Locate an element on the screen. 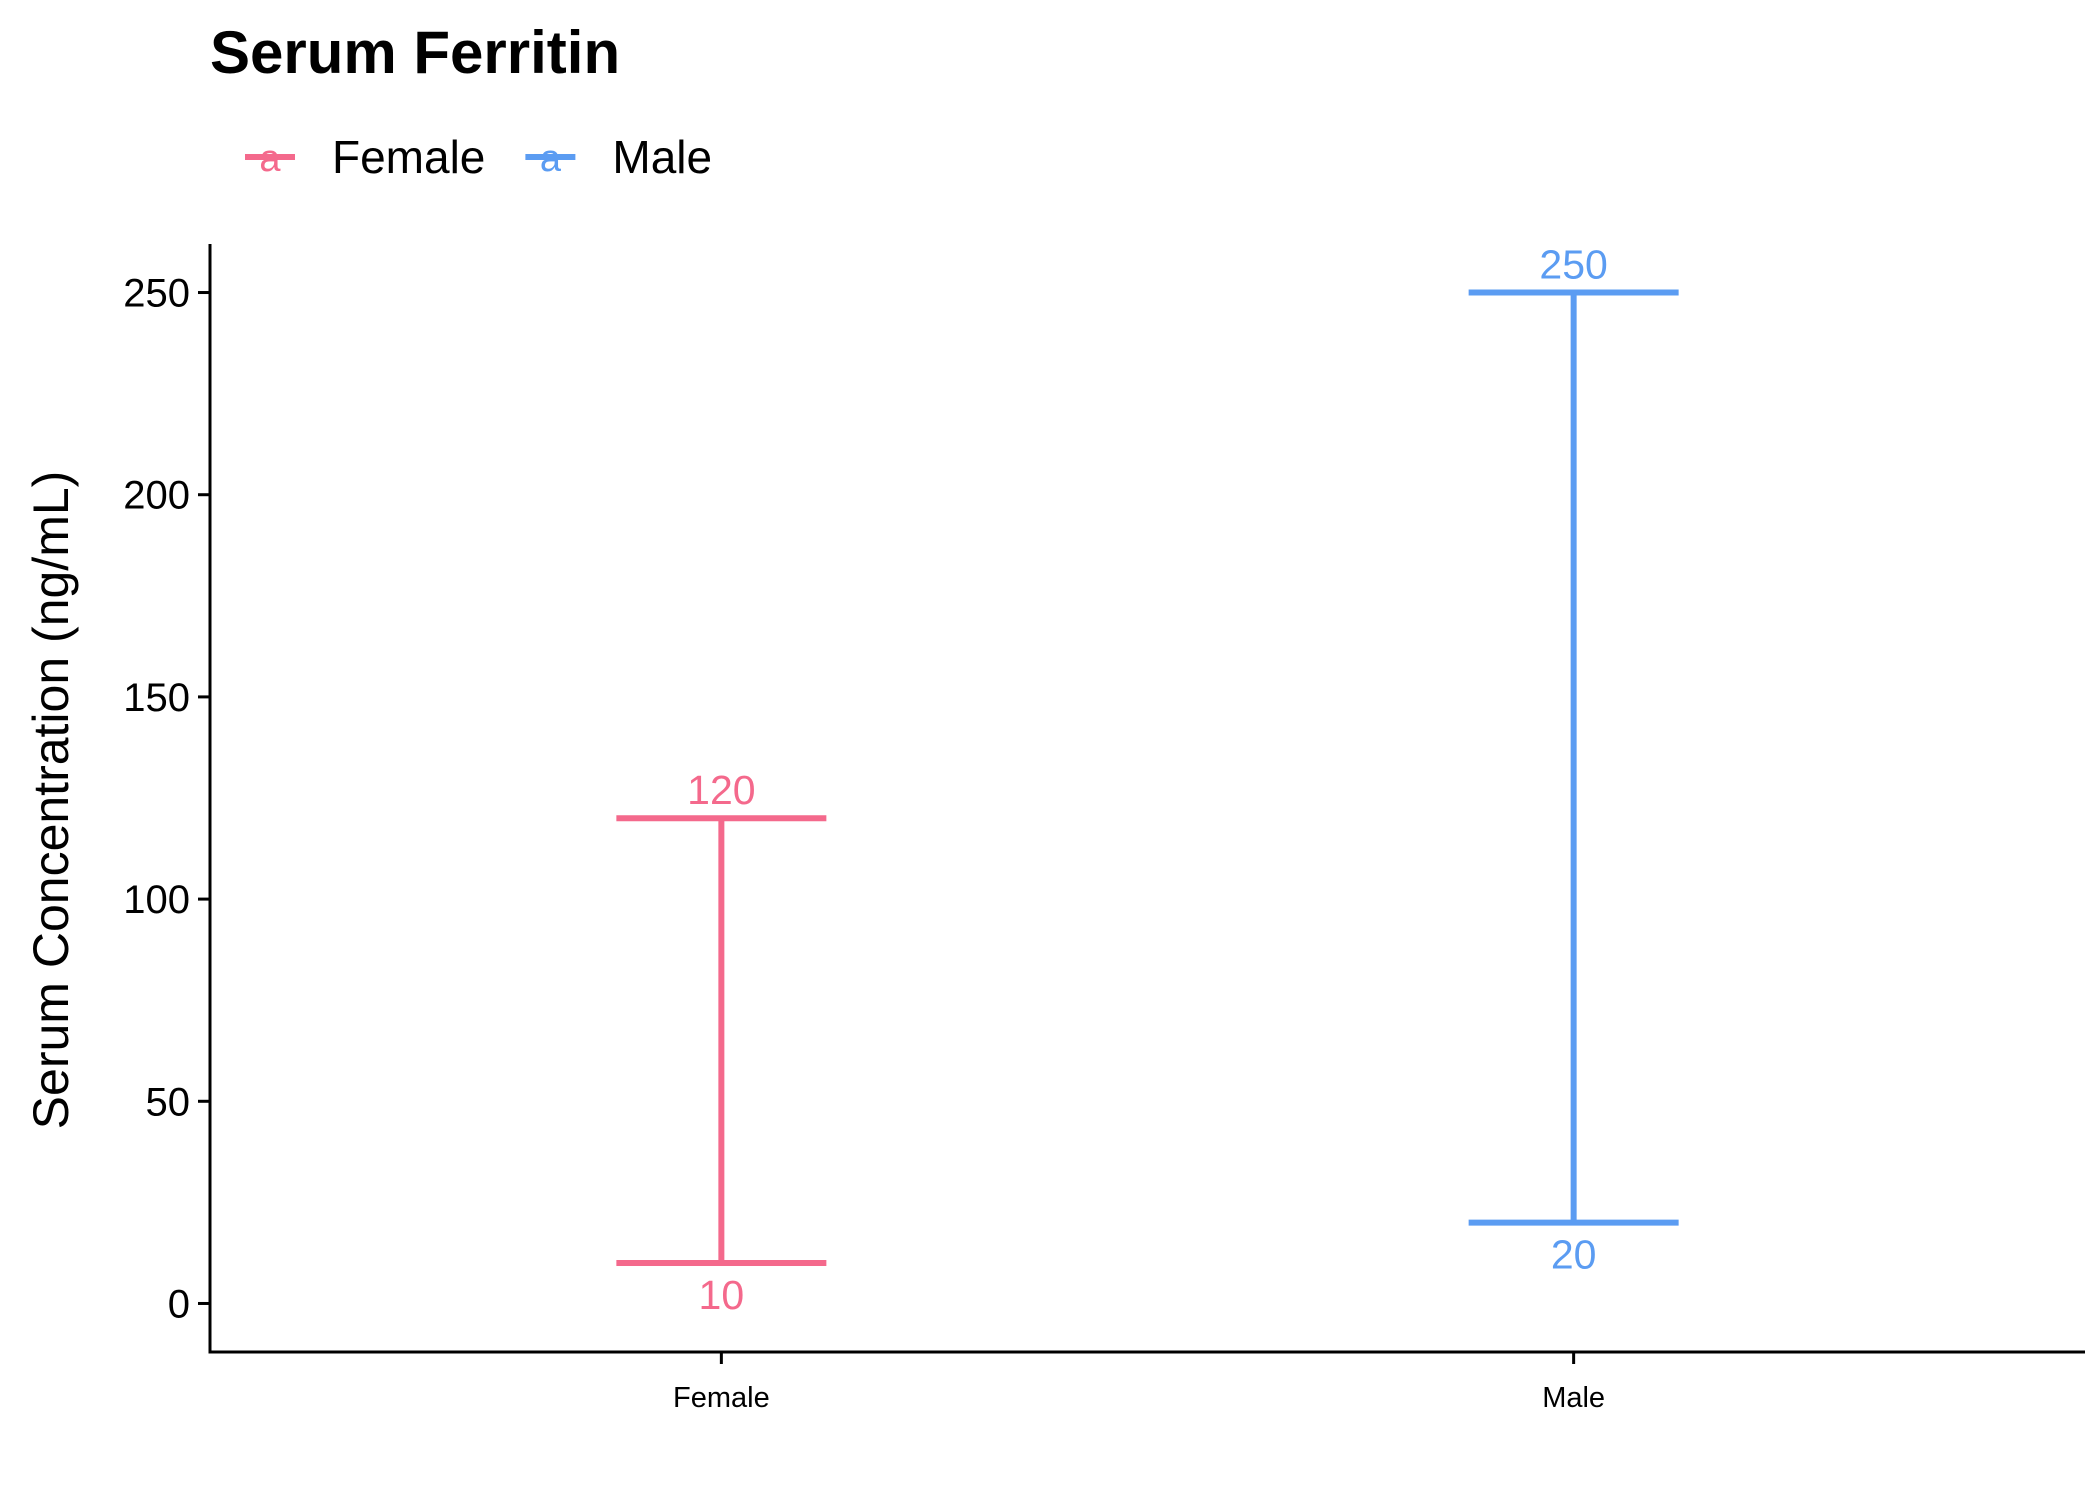  chart-title: Serum Ferritin is located at coordinates (415, 52).